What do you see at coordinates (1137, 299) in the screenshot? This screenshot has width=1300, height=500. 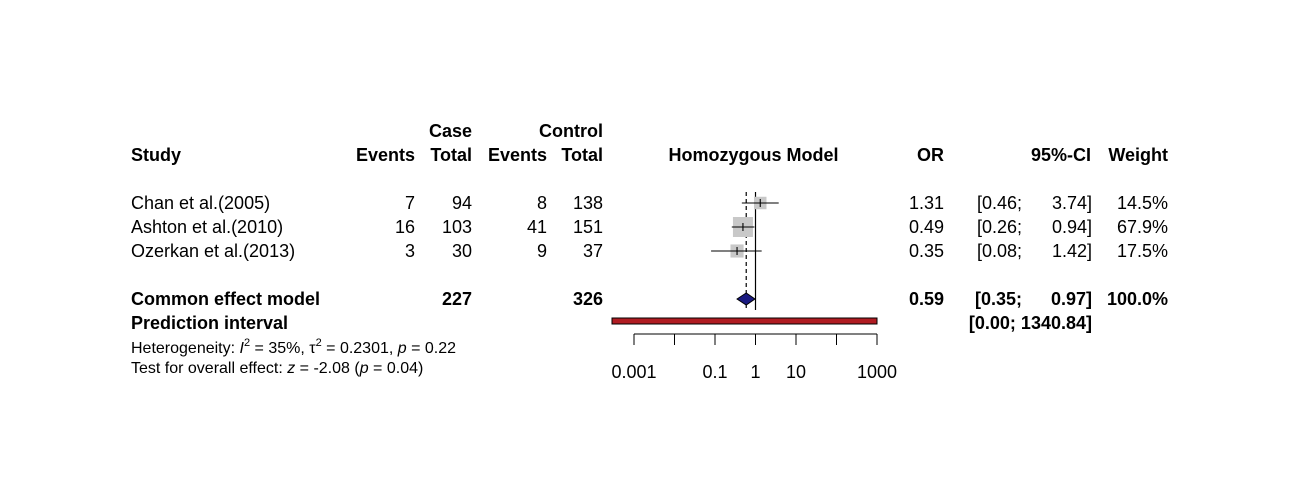 I see `common-weight: 100.0%` at bounding box center [1137, 299].